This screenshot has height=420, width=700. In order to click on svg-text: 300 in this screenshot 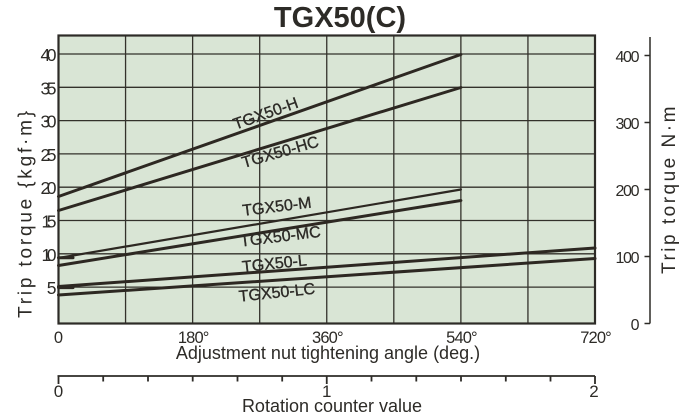, I will do `click(628, 124)`.